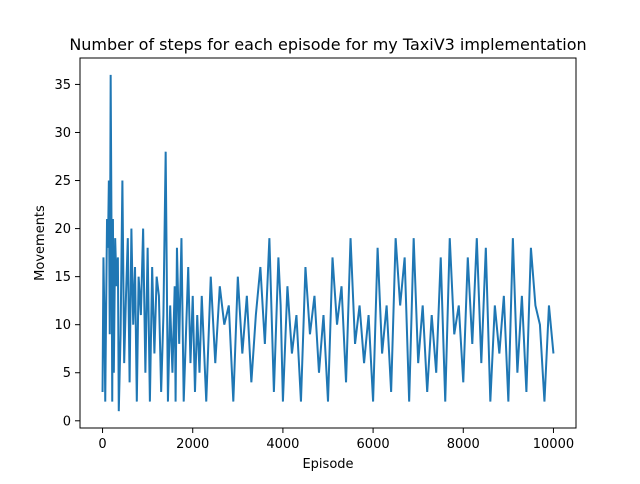 This screenshot has height=484, width=640. Describe the element at coordinates (67, 253) in the screenshot. I see `y-axis-ticks: 0 5 10 15 20 25 30 35` at that location.